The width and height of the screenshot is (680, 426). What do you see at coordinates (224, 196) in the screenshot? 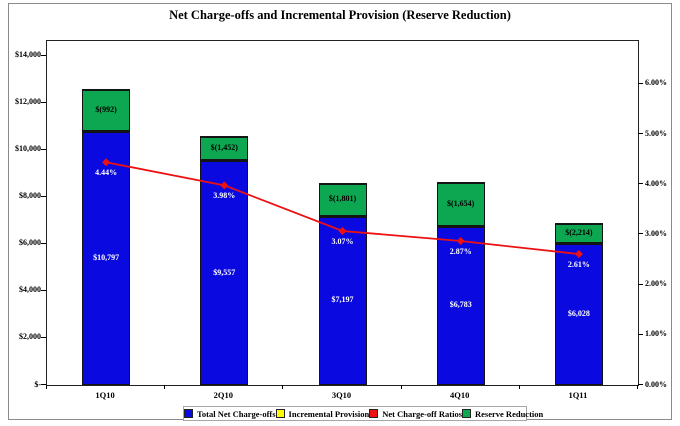
I see `ratio-label: 3.98%` at bounding box center [224, 196].